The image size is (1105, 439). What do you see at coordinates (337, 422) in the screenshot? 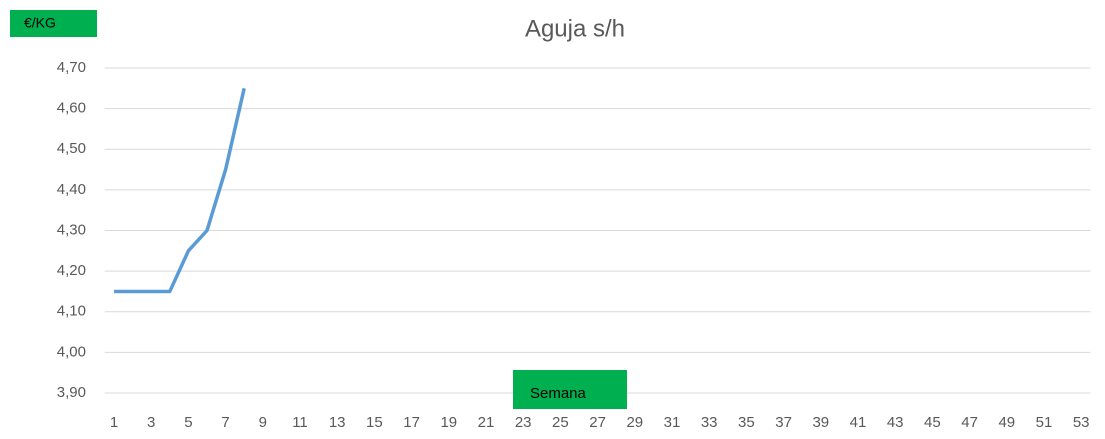
I see `x-tick-label: 13` at bounding box center [337, 422].